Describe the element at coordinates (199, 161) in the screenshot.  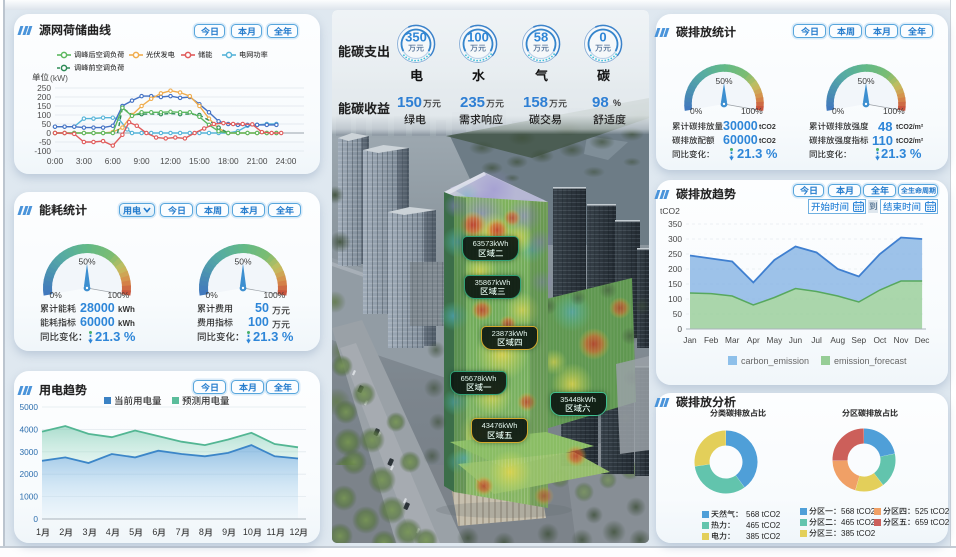
I see `svg-text: 15:00` at that location.